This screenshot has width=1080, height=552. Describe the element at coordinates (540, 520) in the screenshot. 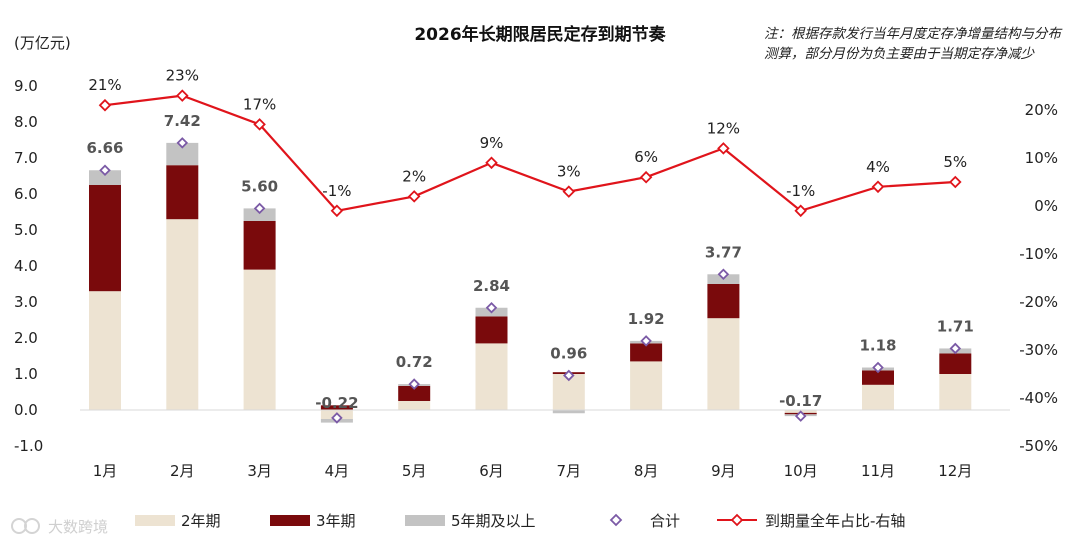

I see `legend: 2年期 3年期 5年期及以上 合计 到期量全年占比-右轴` at that location.